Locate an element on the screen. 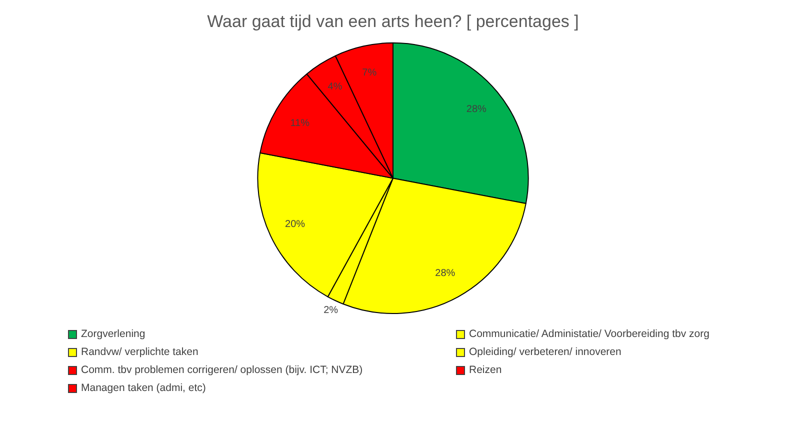 The image size is (786, 436). data-label: 4% is located at coordinates (335, 87).